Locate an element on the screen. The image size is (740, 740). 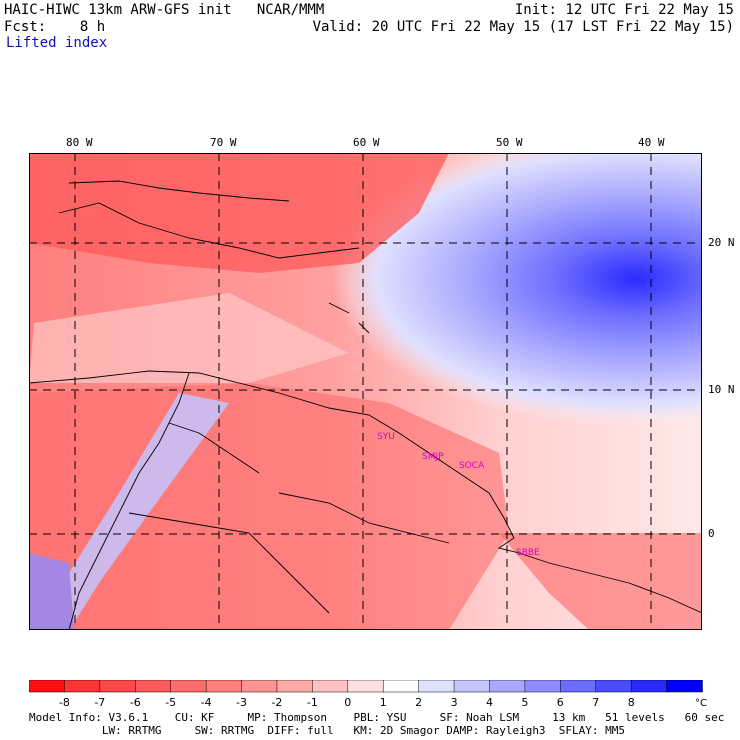
lat-label-0: 0 is located at coordinates (711, 533).